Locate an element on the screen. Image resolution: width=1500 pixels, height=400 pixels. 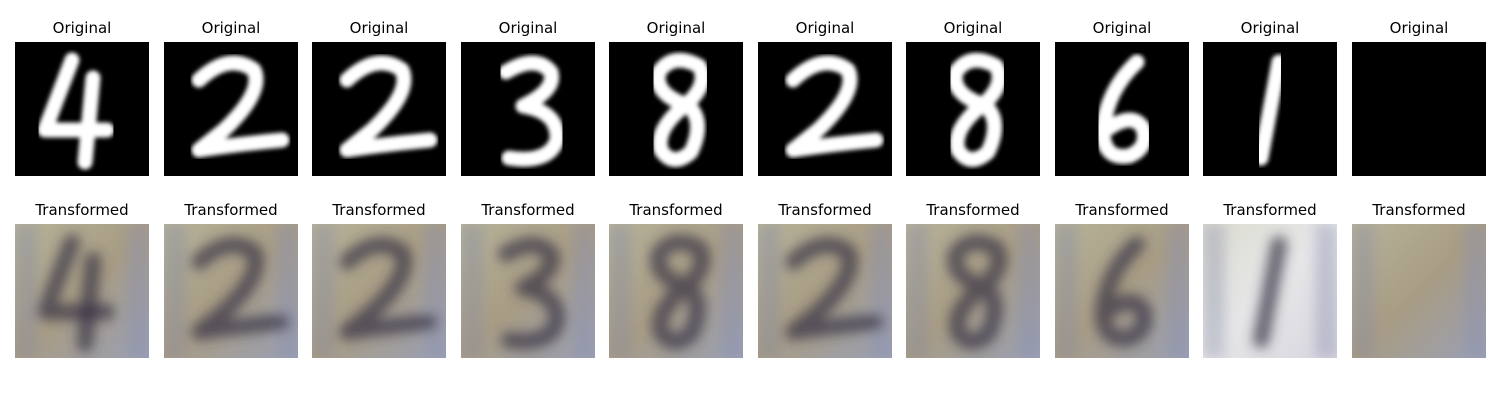
transformed-title-8: Transformed is located at coordinates (1122, 210).